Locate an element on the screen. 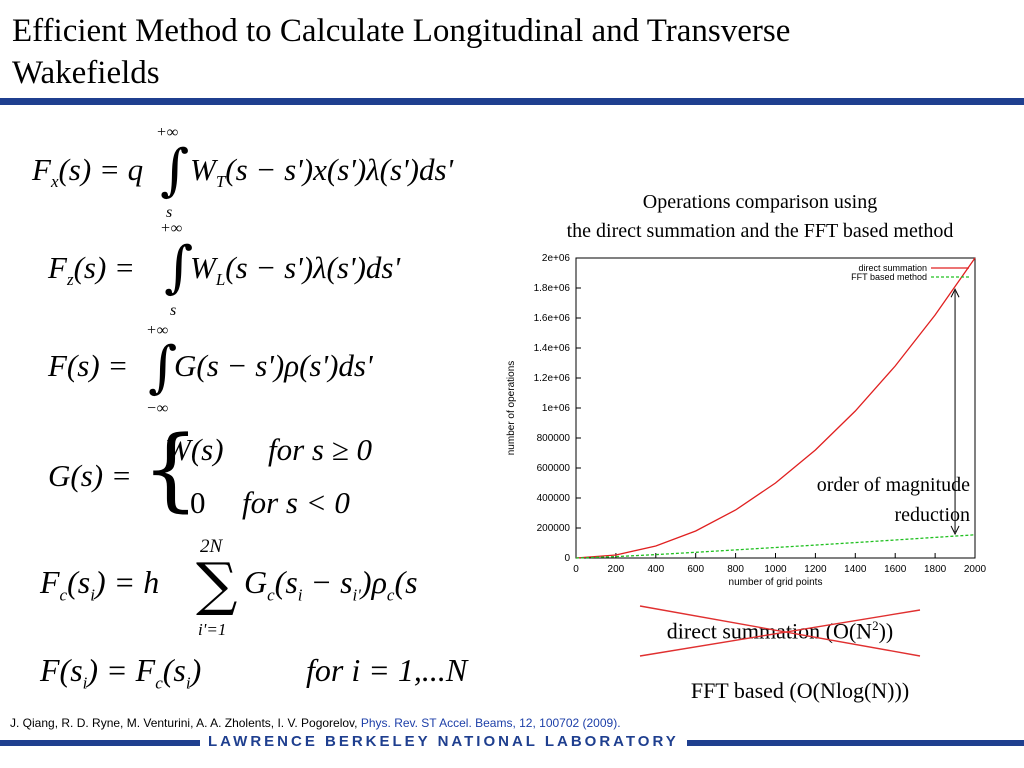 This screenshot has height=768, width=1024. reduction-arrow-head-top is located at coordinates (955, 293).